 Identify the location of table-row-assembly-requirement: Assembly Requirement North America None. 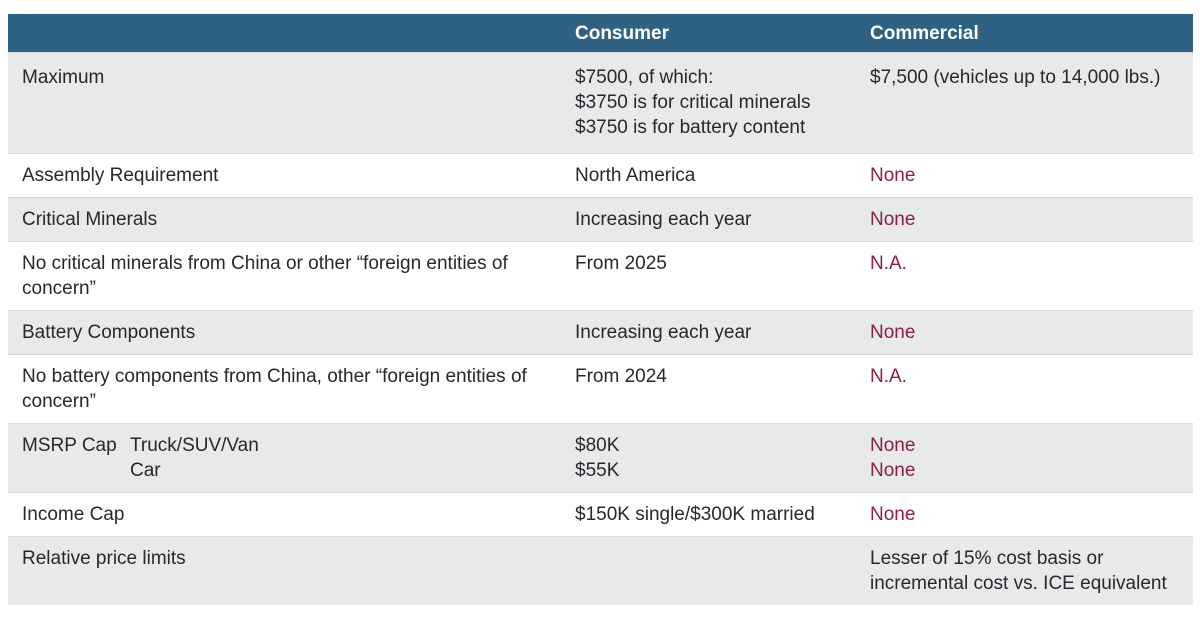
(600, 175).